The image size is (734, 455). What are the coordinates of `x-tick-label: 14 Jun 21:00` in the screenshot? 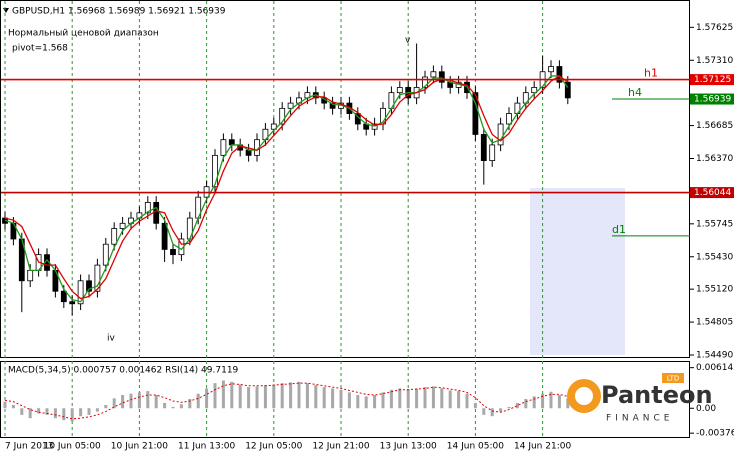 It's located at (542, 447).